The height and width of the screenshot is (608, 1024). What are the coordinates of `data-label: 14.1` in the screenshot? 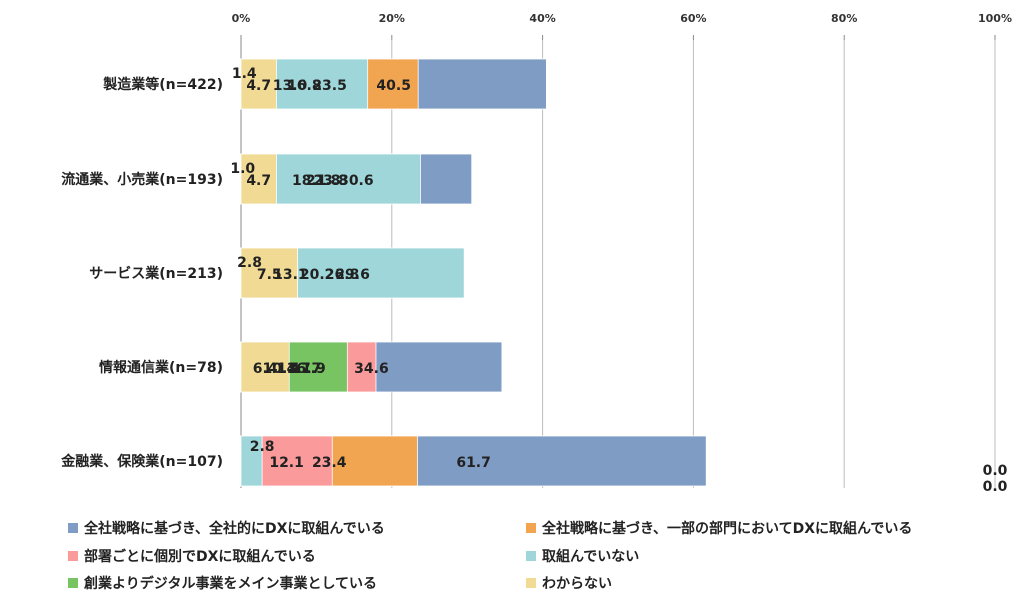 It's located at (294, 369).